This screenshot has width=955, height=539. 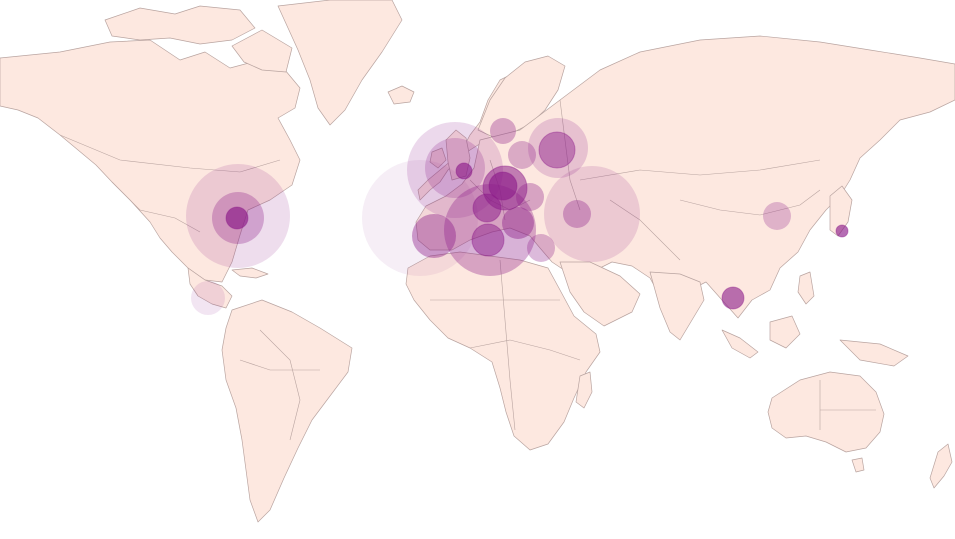 I want to click on marker-east-usa-core, so click(x=237, y=218).